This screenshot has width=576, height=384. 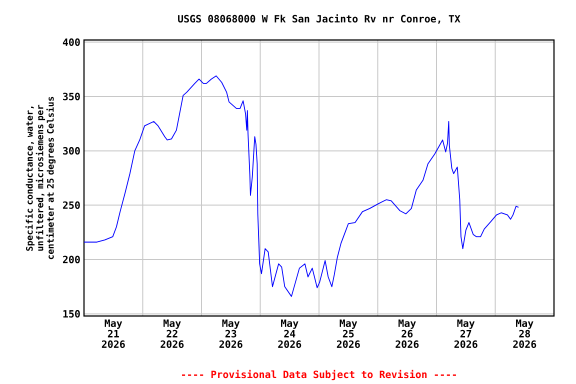 I want to click on y-tick-label: 350, so click(x=71, y=96).